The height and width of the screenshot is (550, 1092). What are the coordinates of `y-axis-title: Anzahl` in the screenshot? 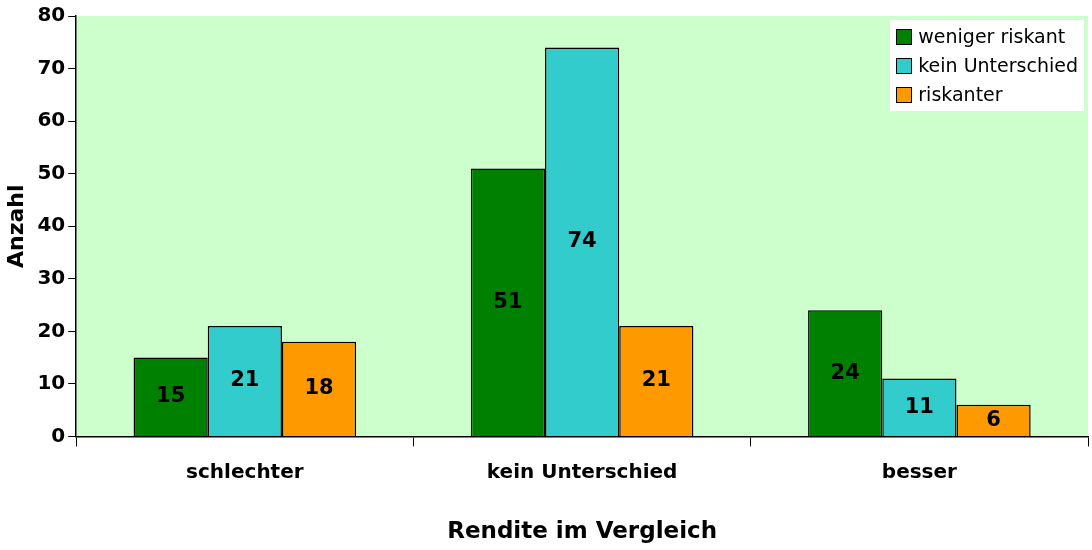 It's located at (15, 226).